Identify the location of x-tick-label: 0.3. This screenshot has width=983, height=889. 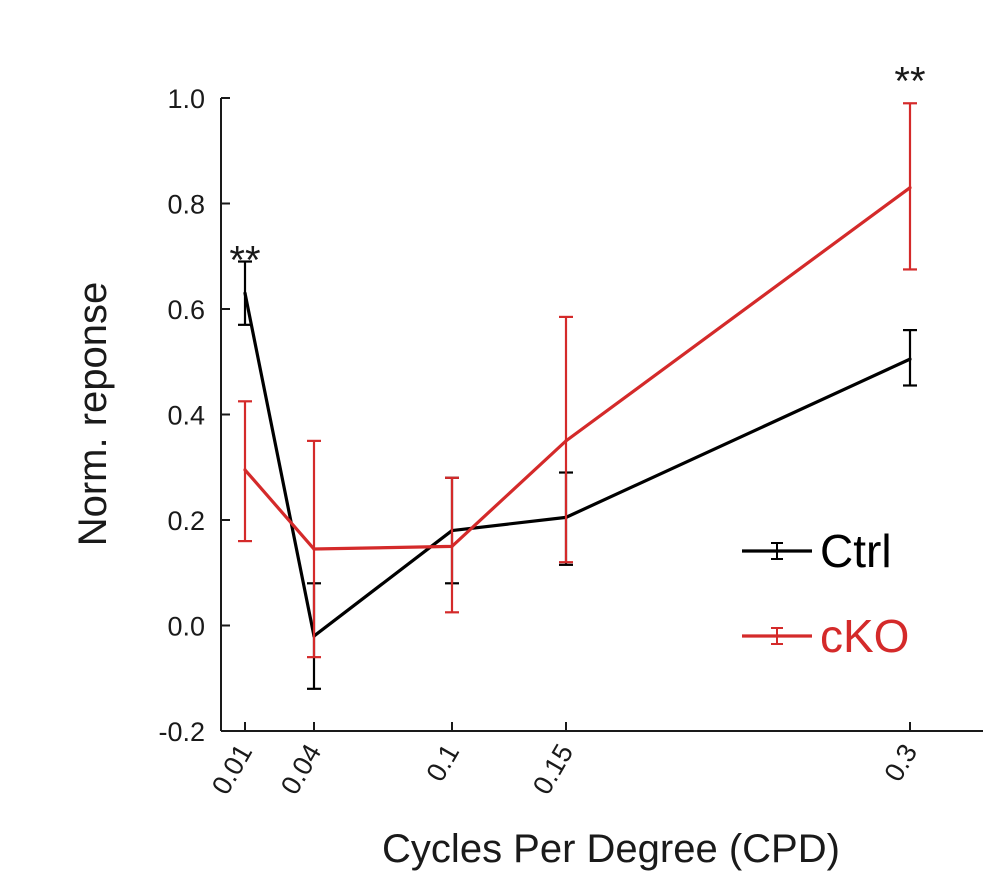
(900, 763).